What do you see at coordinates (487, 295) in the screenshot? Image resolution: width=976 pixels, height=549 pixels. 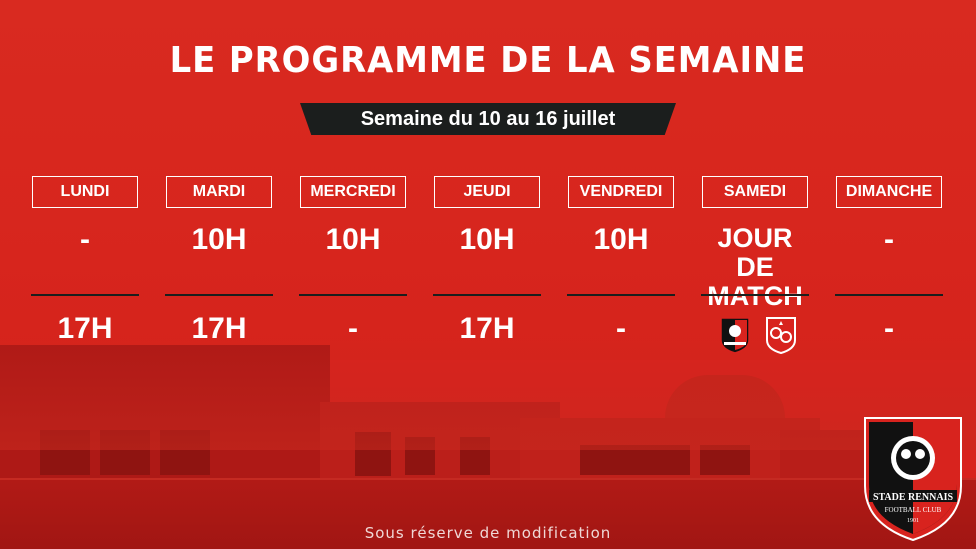 I see `divider-jeudi` at bounding box center [487, 295].